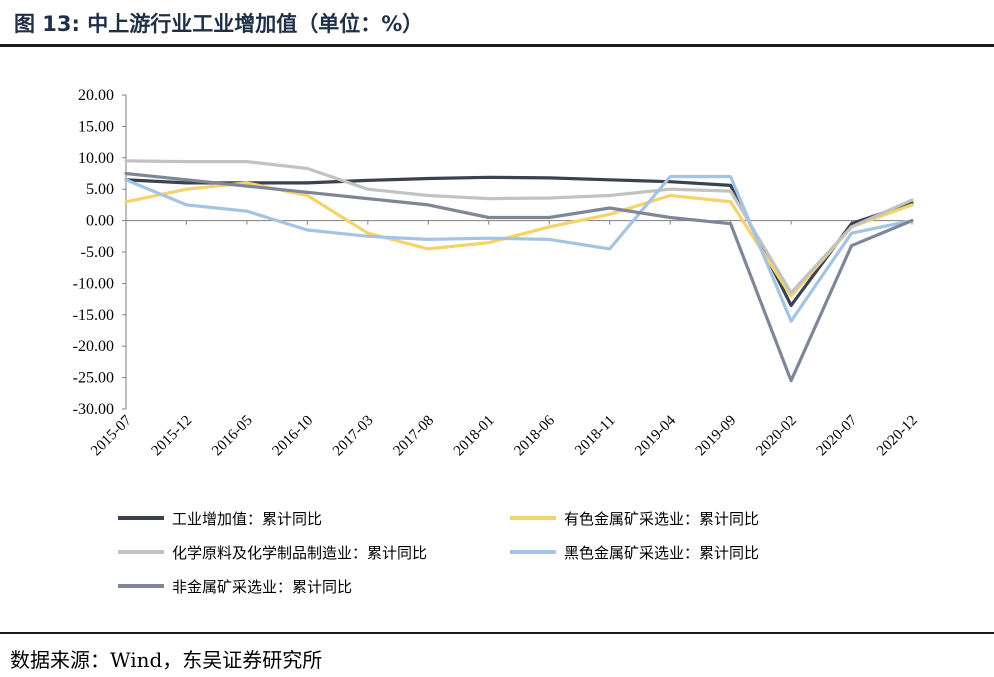 The width and height of the screenshot is (994, 677). I want to click on y-tick-label: -5.00, so click(97, 252).